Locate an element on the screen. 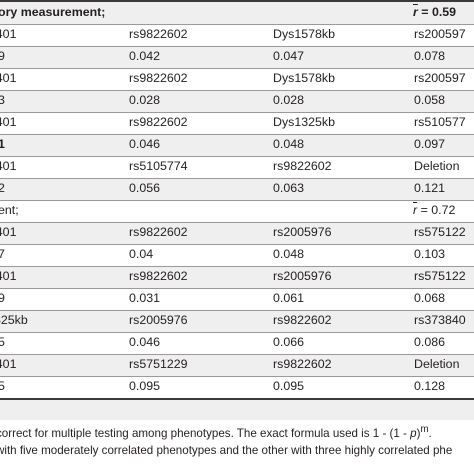 The height and width of the screenshot is (474, 474). table-cell: 7 is located at coordinates (2, 254).